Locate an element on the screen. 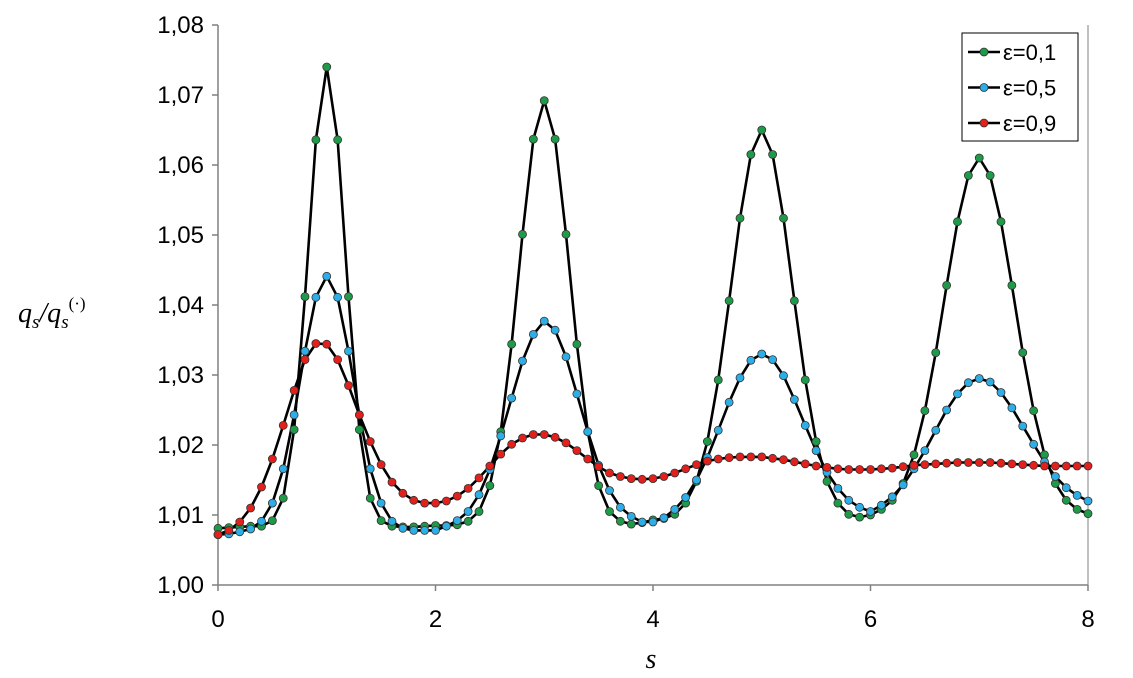 The image size is (1133, 678). y-label-part: (·) is located at coordinates (77, 303).